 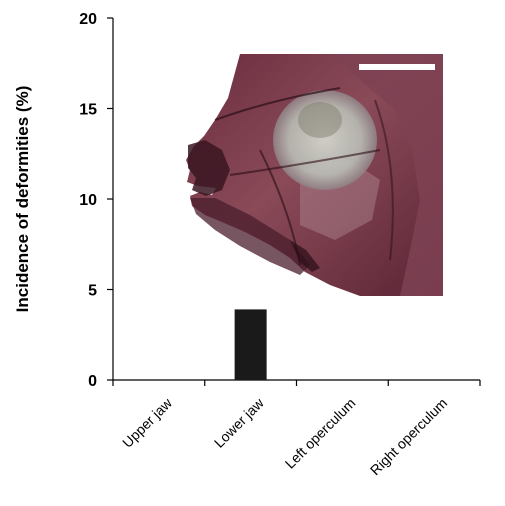 I want to click on bar-lower-jaw, so click(x=250, y=344).